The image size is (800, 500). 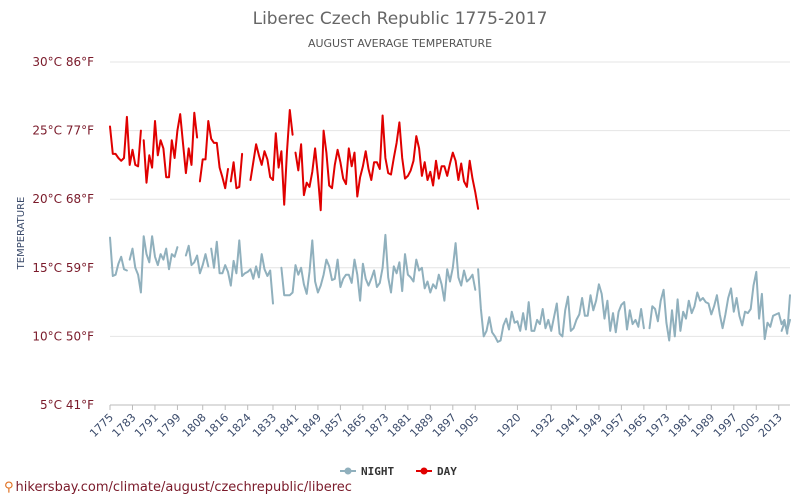 I want to click on y-axis-label: TEMPERATURE, so click(x=21, y=234).